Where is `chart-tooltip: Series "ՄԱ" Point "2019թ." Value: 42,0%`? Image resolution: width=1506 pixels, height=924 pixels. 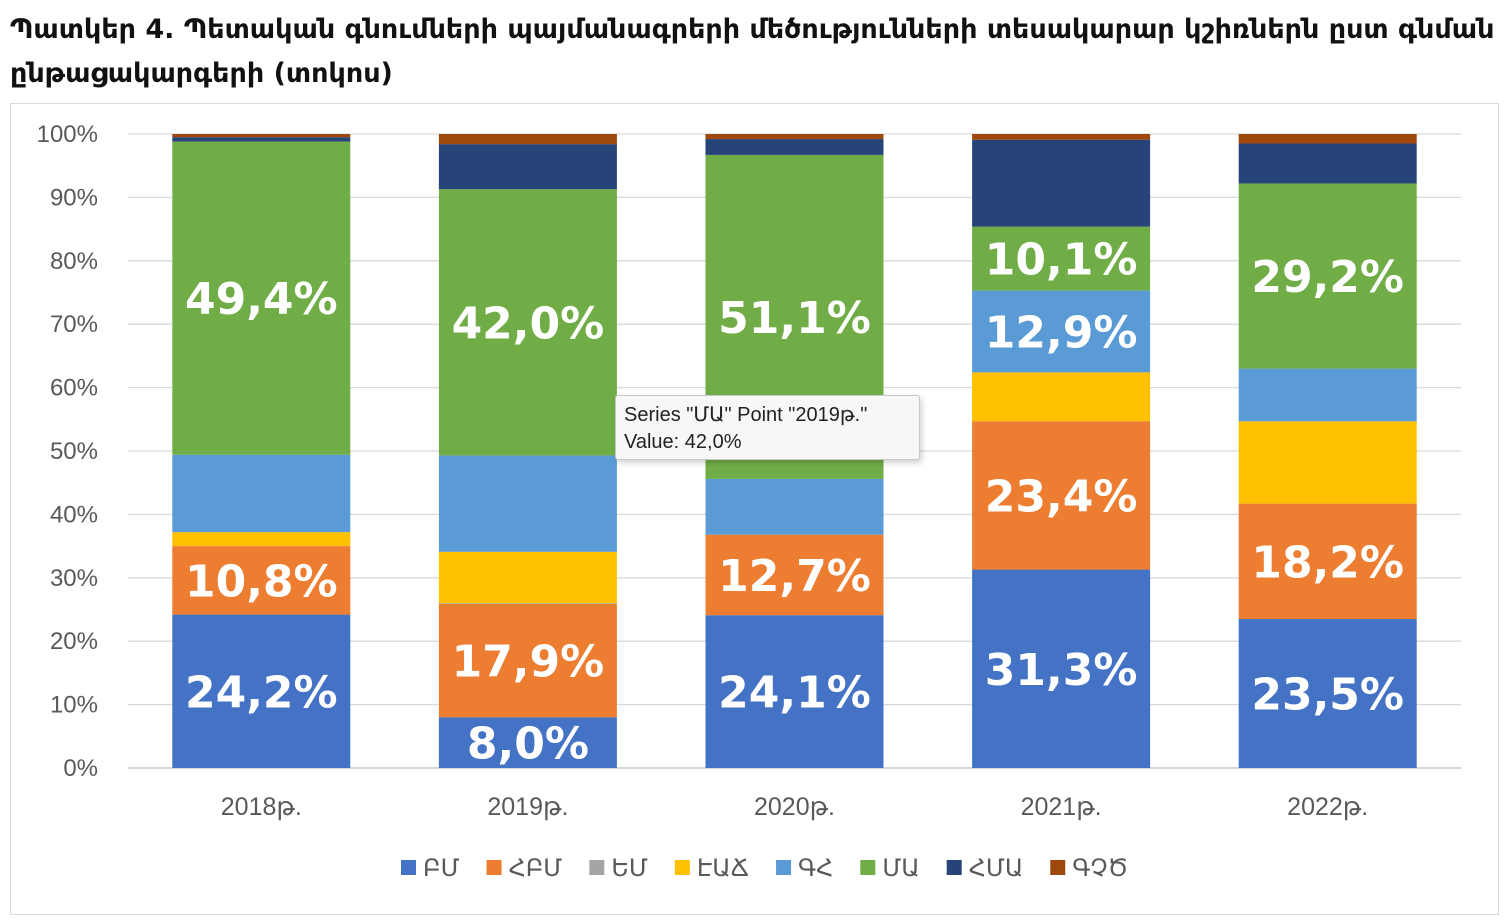
chart-tooltip: Series "ՄԱ" Point "2019թ." Value: 42,0% is located at coordinates (767, 427).